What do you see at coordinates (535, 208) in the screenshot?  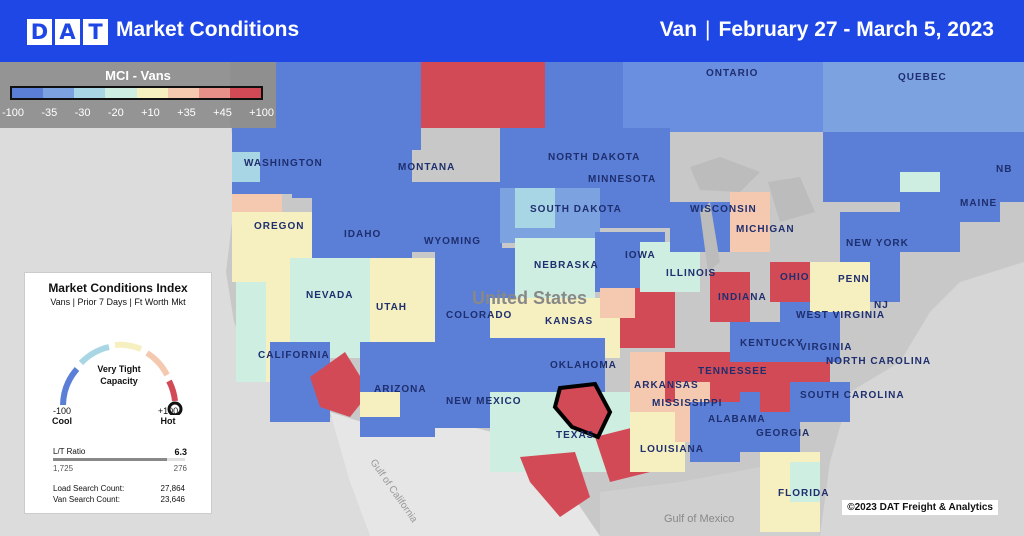 I see `region-sd-central` at bounding box center [535, 208].